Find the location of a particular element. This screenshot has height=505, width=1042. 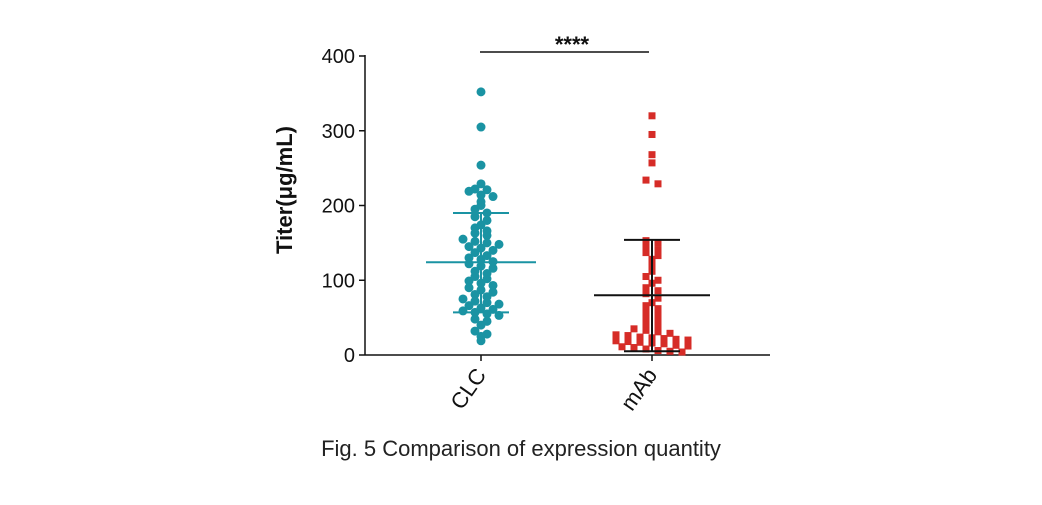

y-tick-label: 0 is located at coordinates (349, 356).